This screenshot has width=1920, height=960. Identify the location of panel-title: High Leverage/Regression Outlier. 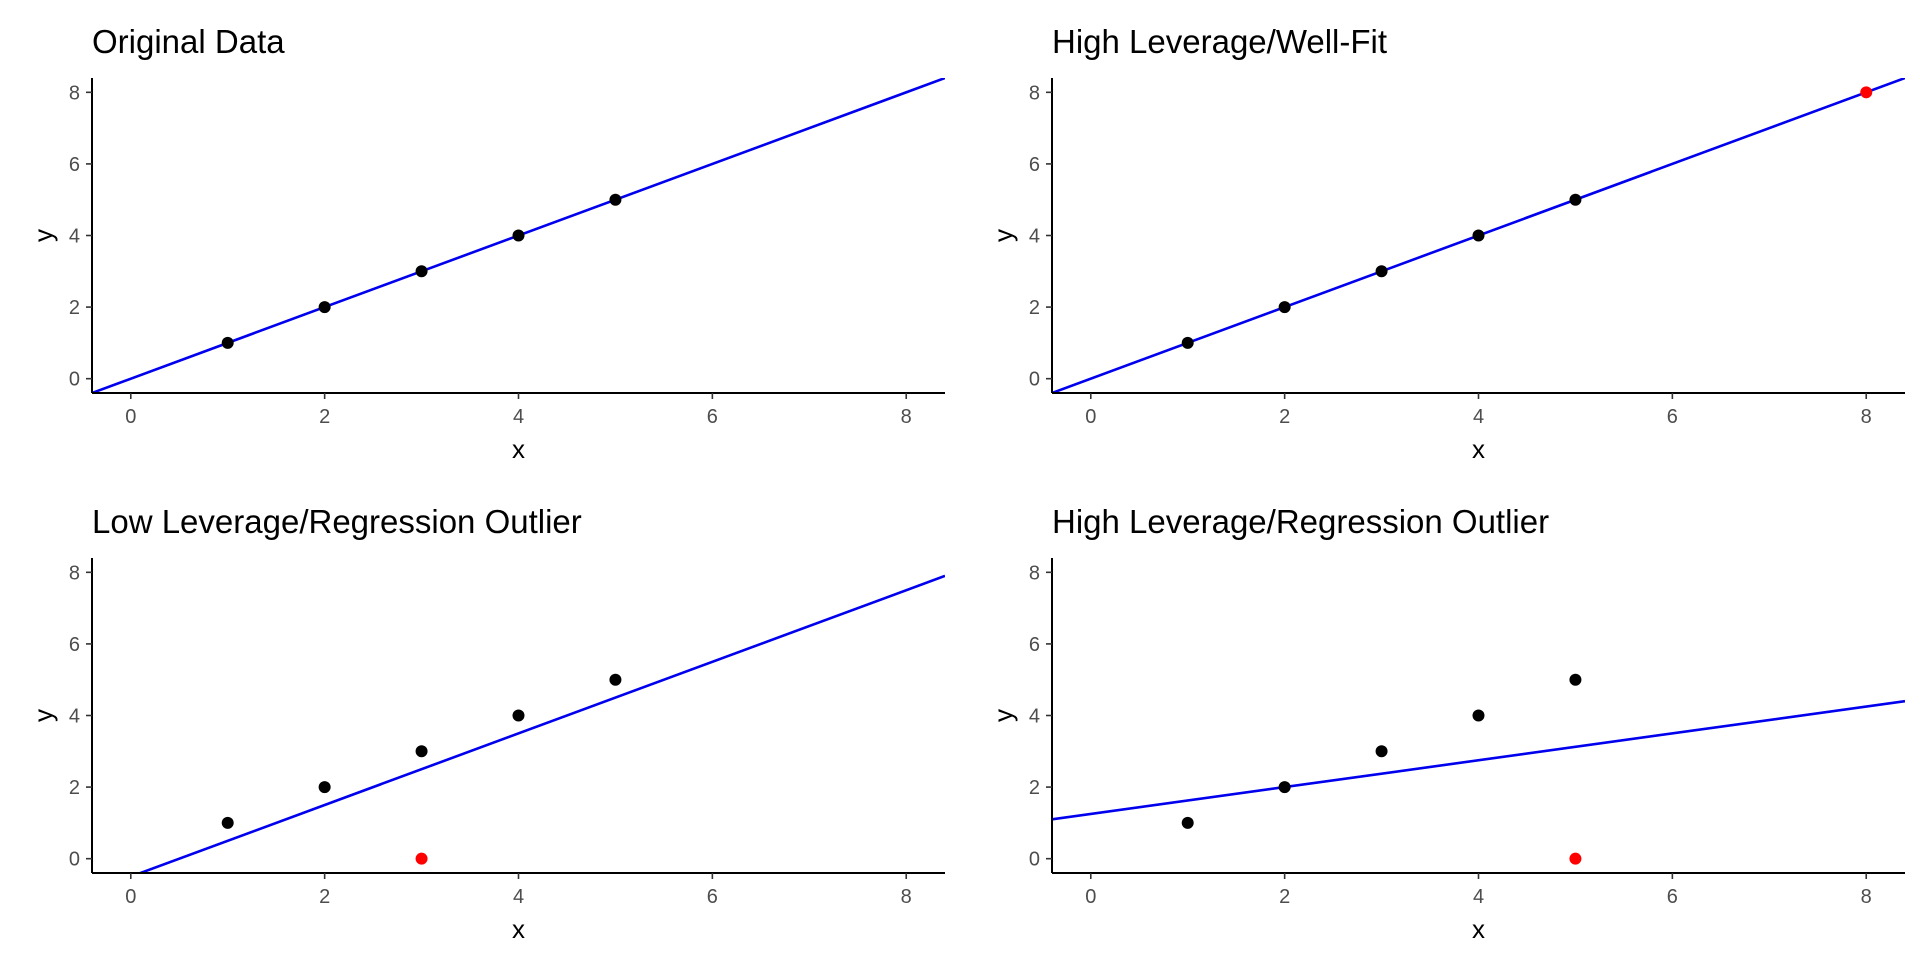
(1300, 521).